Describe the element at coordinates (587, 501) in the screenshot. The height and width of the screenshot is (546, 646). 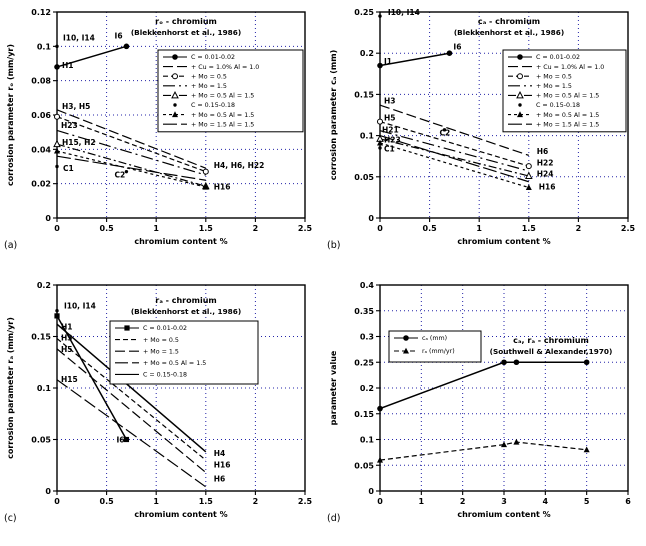
I see `svg-text: 5` at that location.